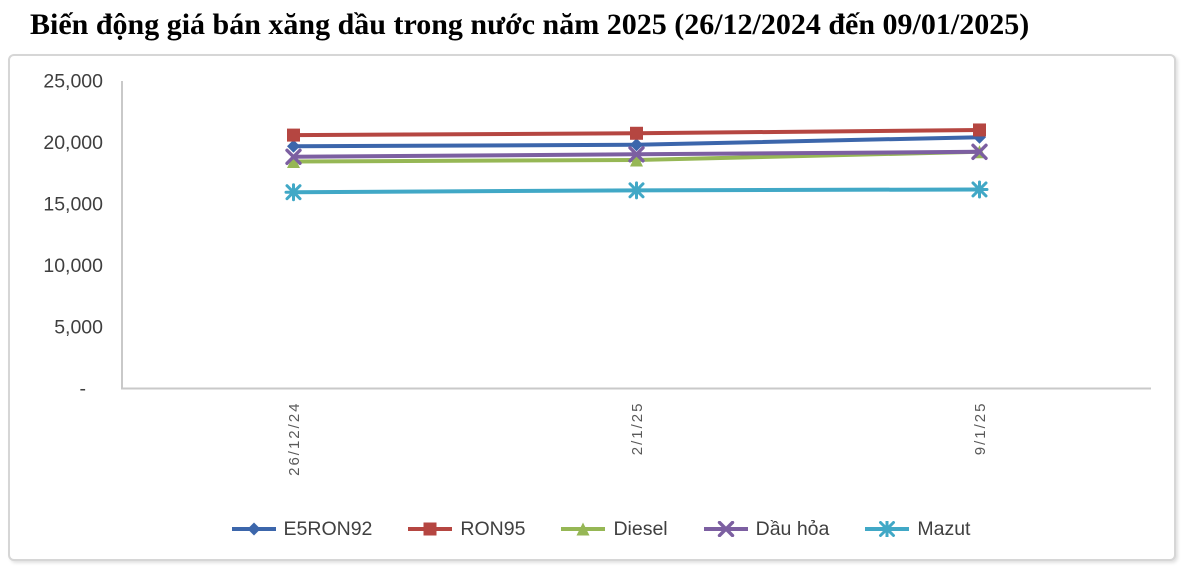  What do you see at coordinates (640, 528) in the screenshot?
I see `legend-label-diesel: Diesel` at bounding box center [640, 528].